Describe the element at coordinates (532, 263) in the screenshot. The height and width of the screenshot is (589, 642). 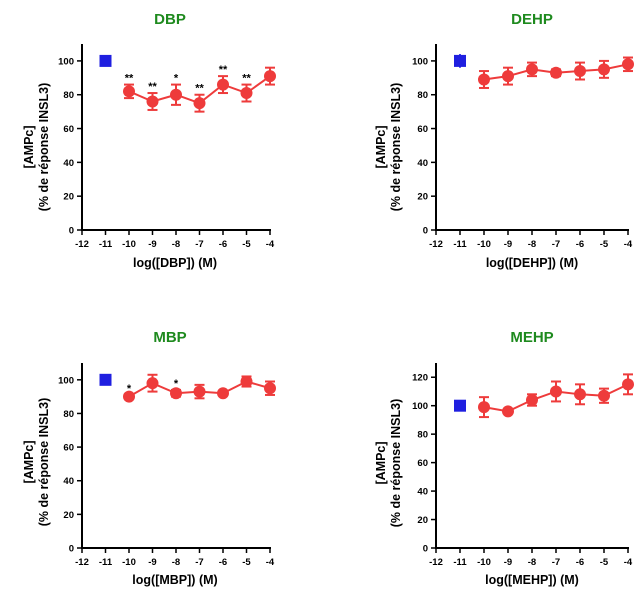
I see `x-axis-label: log([DEHP]) (M)` at that location.